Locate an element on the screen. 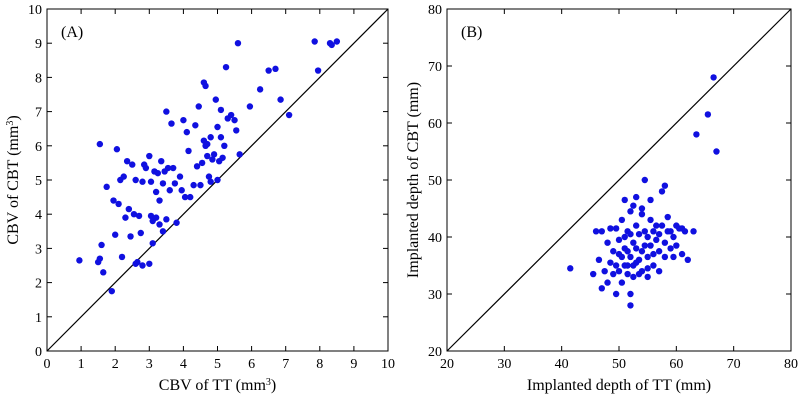 The width and height of the screenshot is (800, 401). panel-b-y-tick-label: 20 is located at coordinates (435, 352).